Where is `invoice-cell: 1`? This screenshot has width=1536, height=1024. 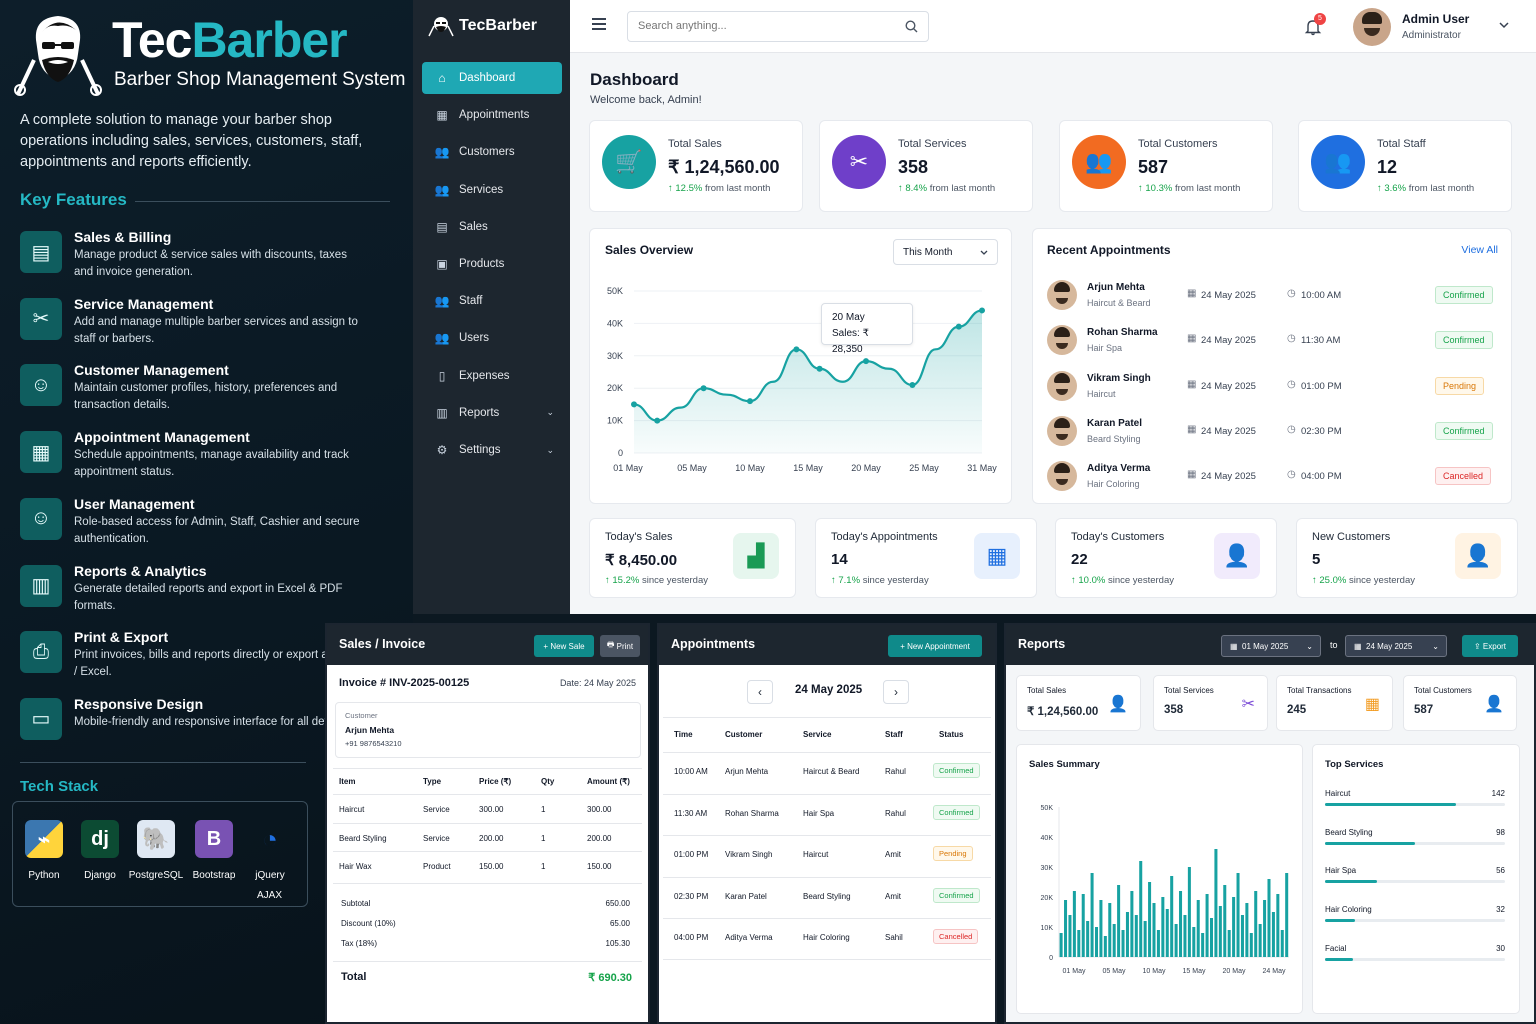
invoice-cell: 1 is located at coordinates (543, 866).